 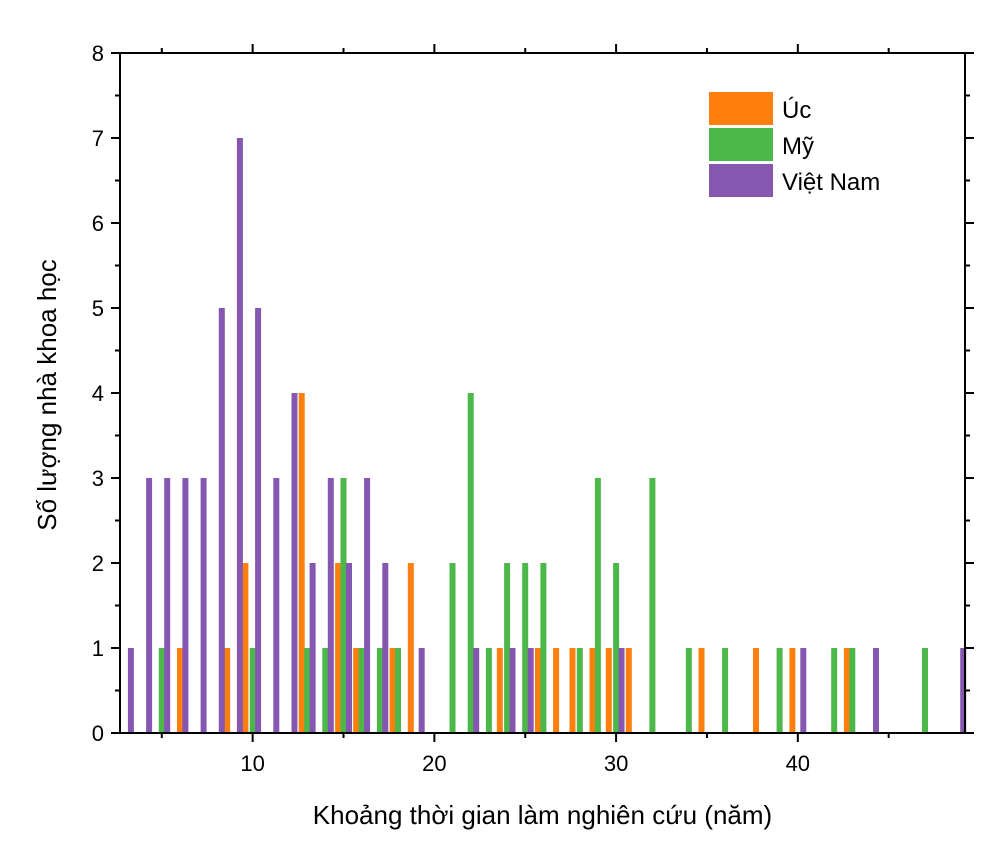 I want to click on legend-label: Mỹ, so click(x=798, y=146).